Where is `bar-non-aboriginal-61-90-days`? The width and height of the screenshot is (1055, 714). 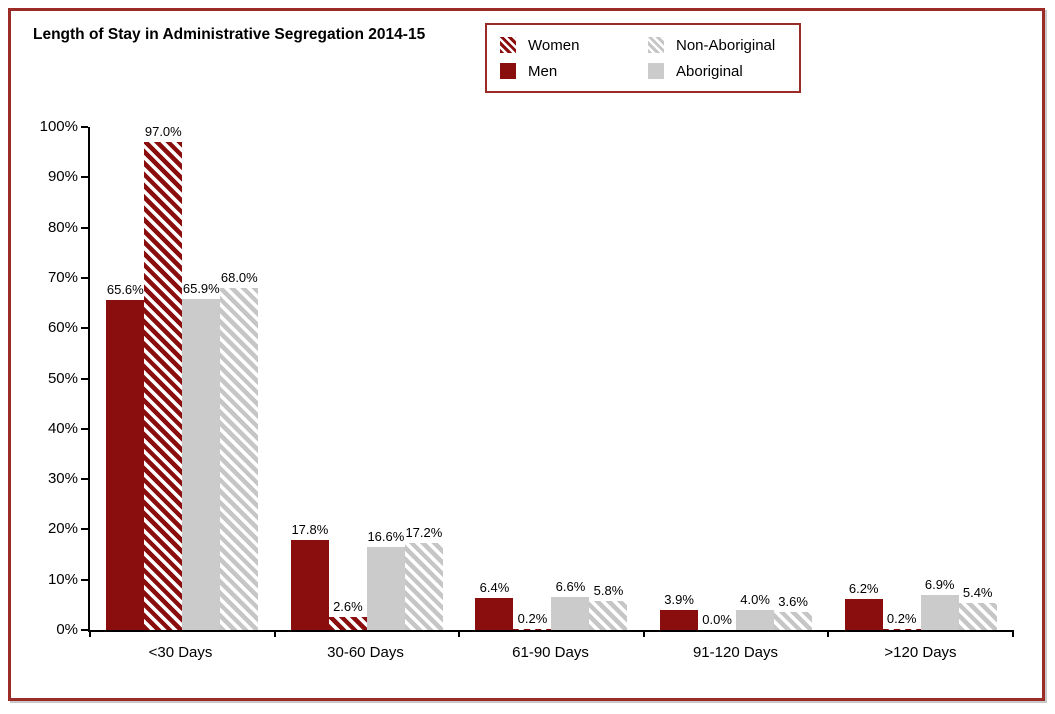
bar-non-aboriginal-61-90-days is located at coordinates (608, 615).